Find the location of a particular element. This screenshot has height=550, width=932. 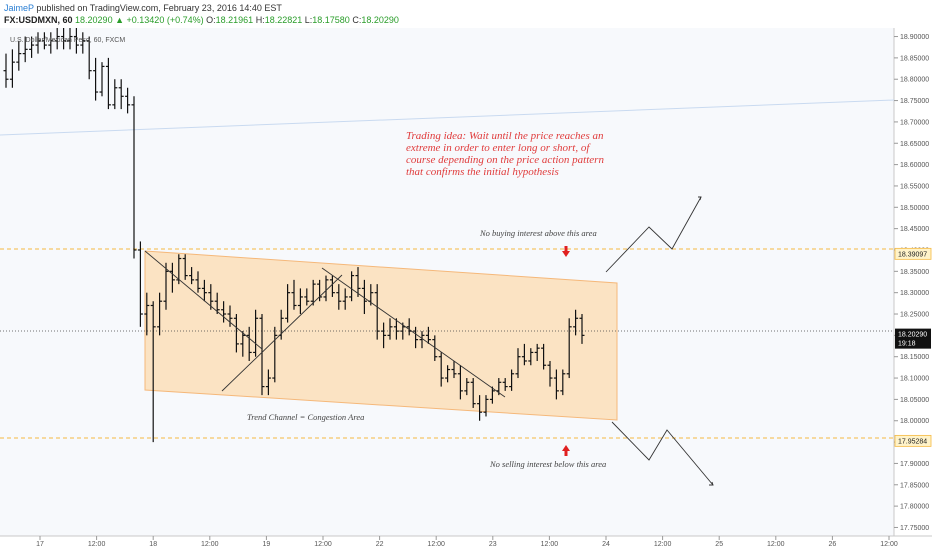

price-axis-labels: 18.39097 18.20290 19:18 17.95284 is located at coordinates (913, 347).